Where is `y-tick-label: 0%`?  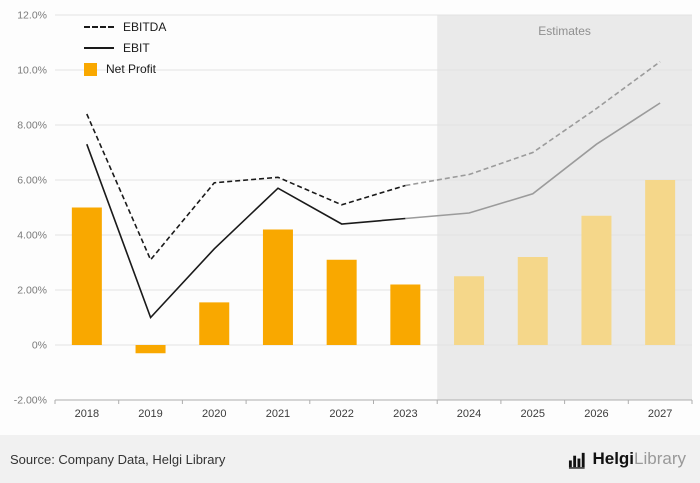 y-tick-label: 0% is located at coordinates (39, 346).